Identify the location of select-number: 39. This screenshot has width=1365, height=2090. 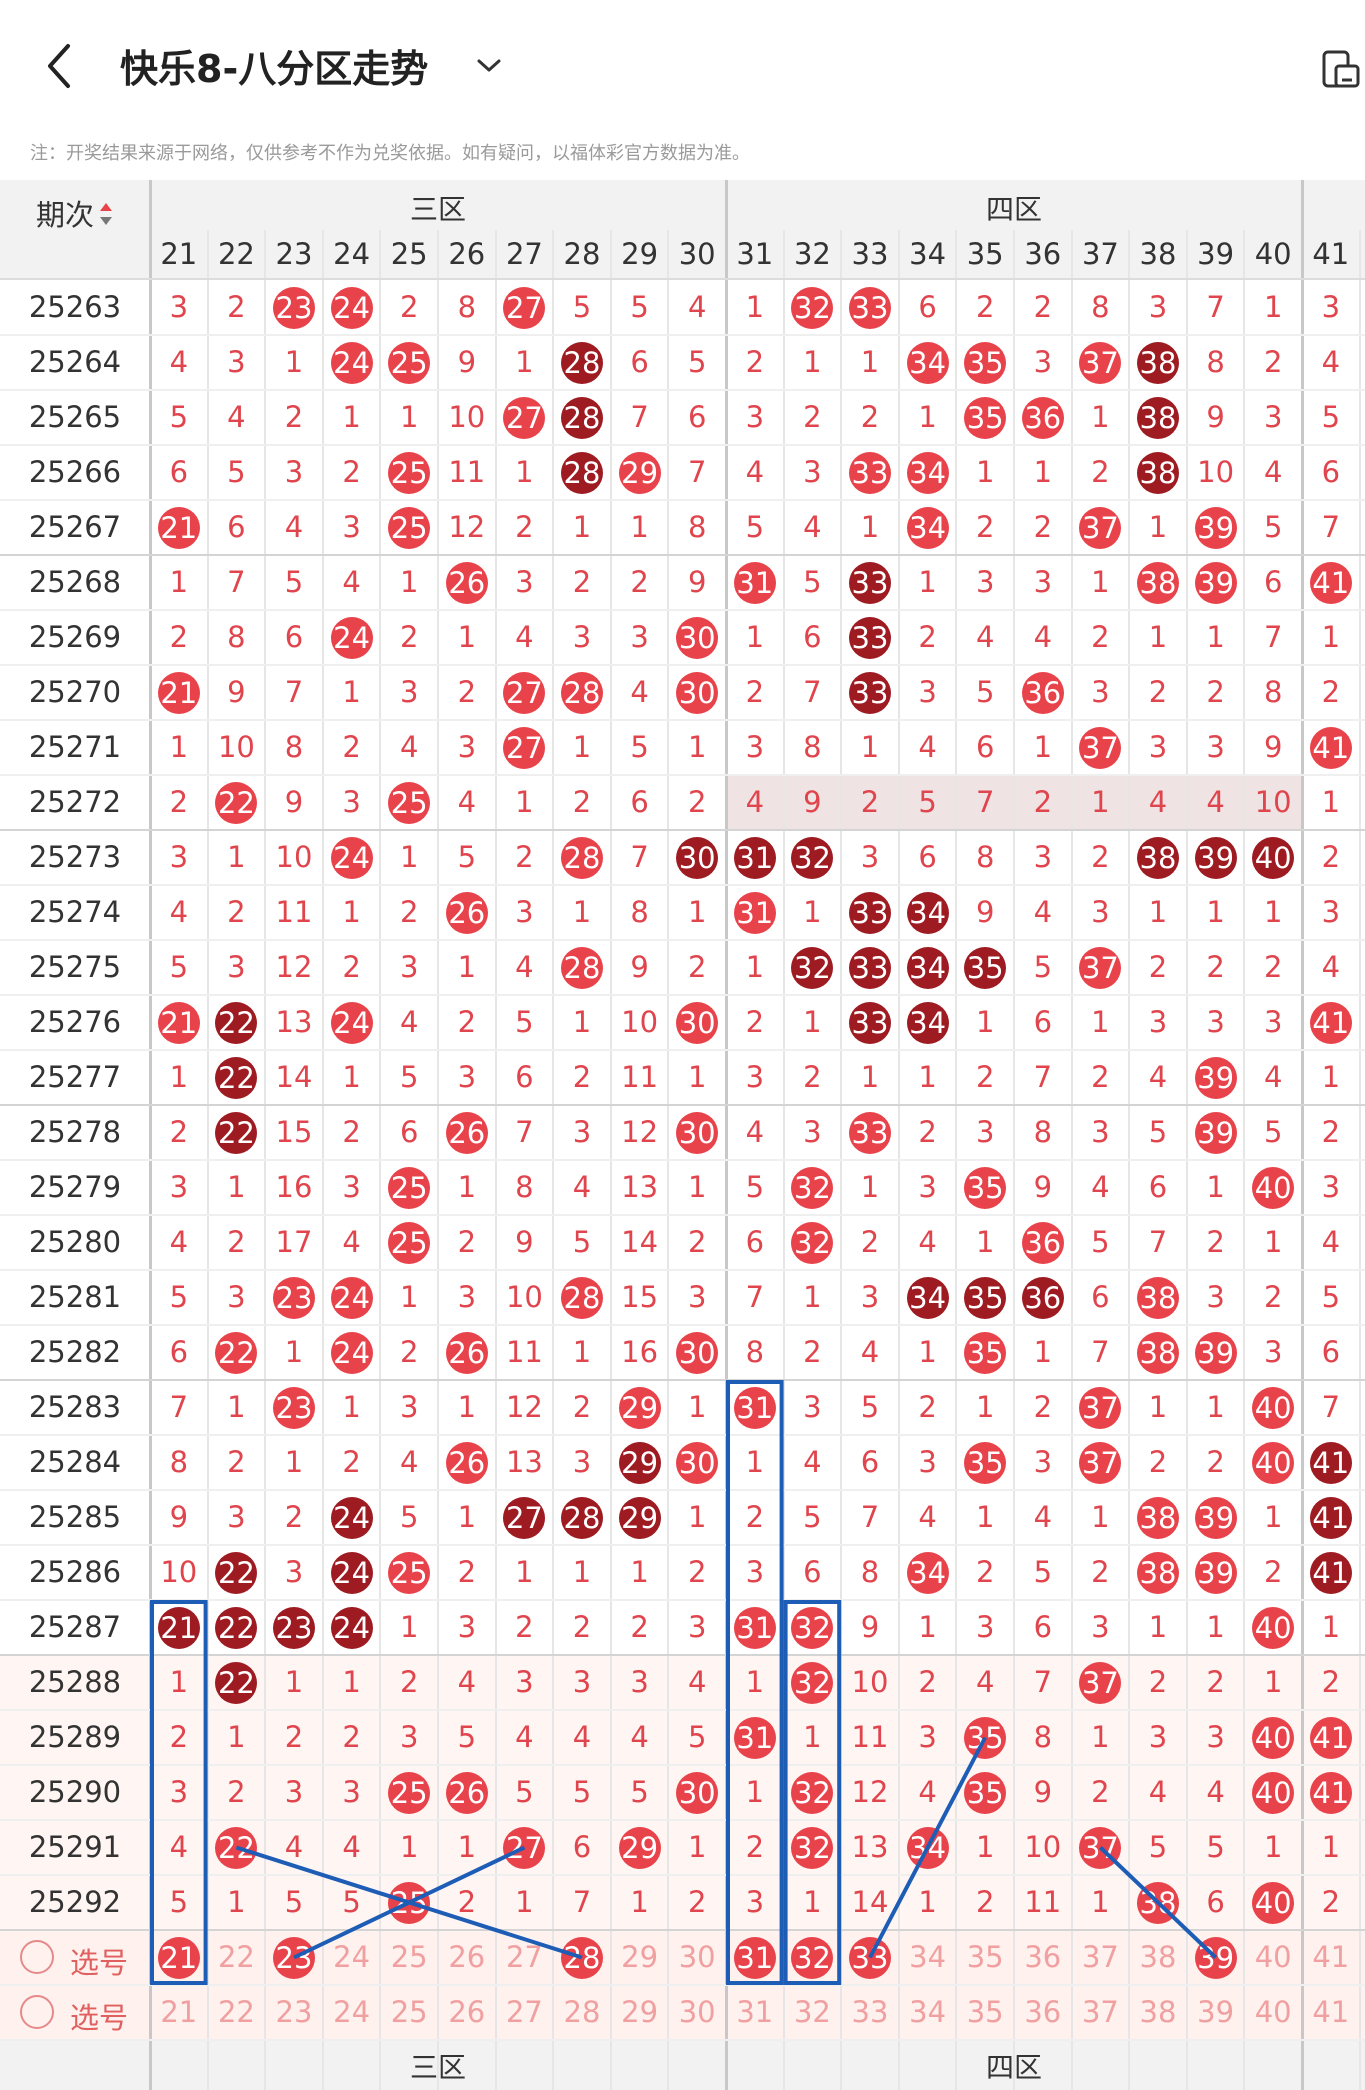
(1216, 2012).